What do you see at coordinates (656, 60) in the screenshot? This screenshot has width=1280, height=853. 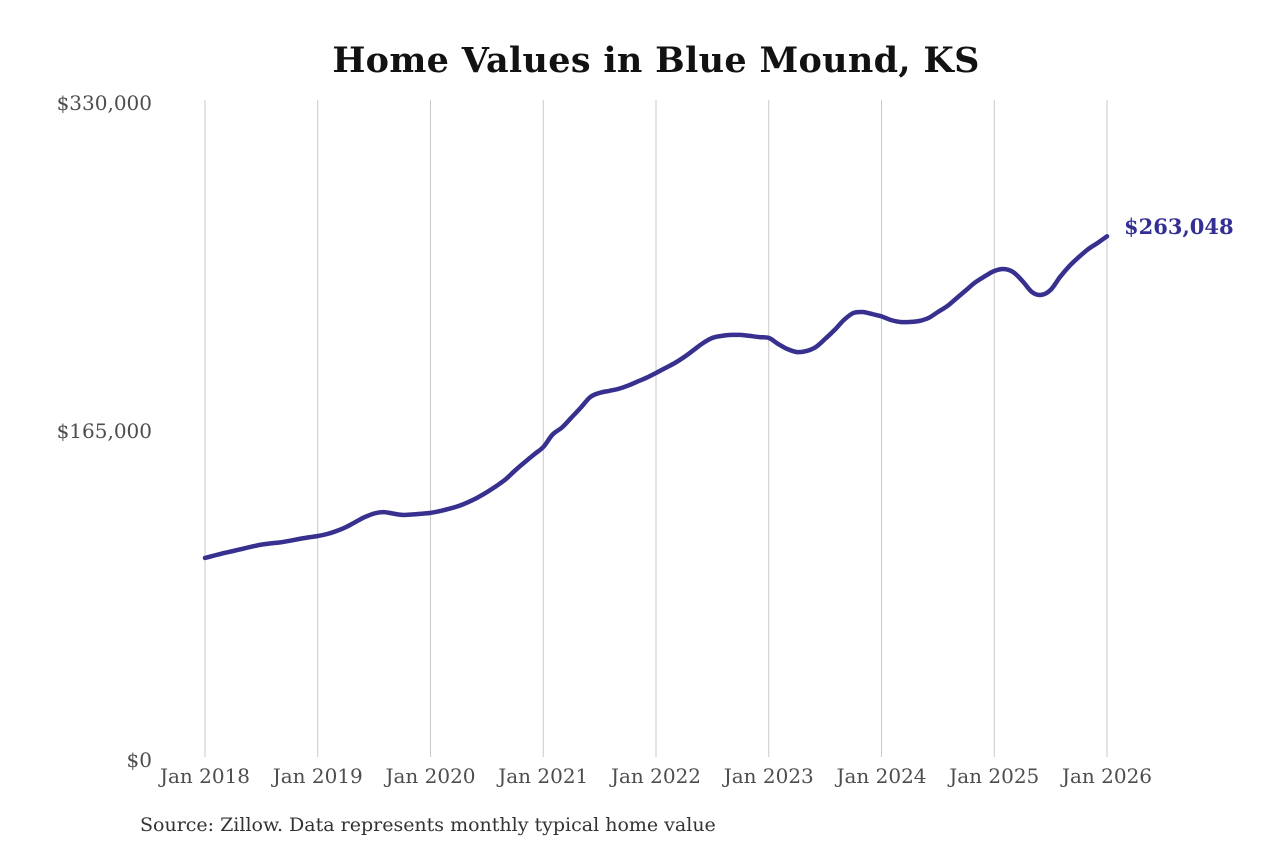 I see `chart-title: Home Values in Blue Mound, KS` at bounding box center [656, 60].